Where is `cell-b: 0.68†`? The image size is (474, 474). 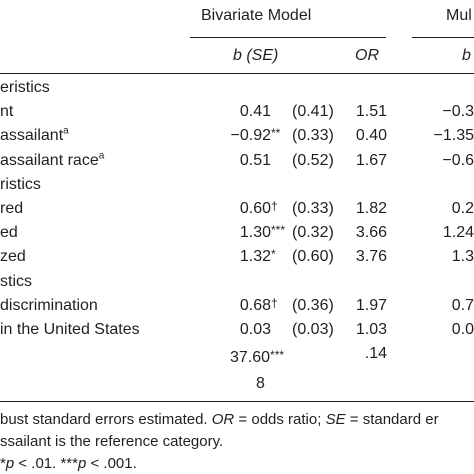 cell-b: 0.68† is located at coordinates (264, 305).